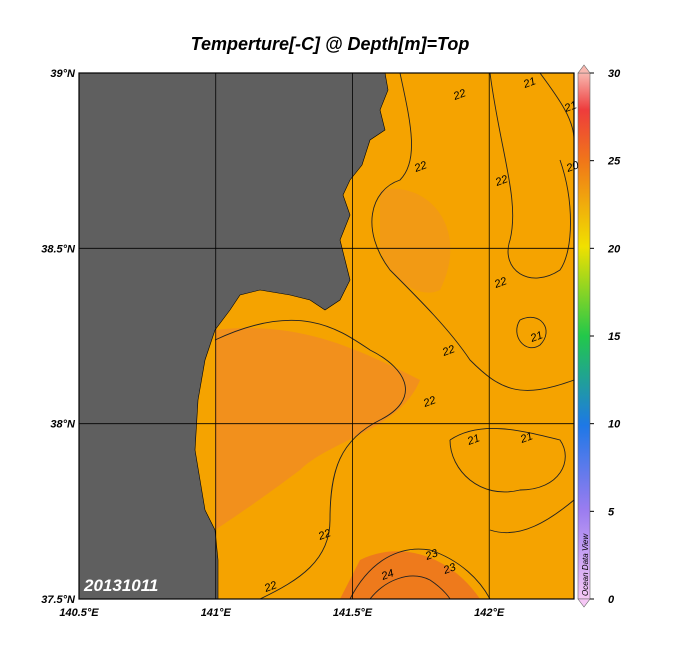 This screenshot has height=665, width=684. I want to click on colorbar-tick-label: 15, so click(614, 337).